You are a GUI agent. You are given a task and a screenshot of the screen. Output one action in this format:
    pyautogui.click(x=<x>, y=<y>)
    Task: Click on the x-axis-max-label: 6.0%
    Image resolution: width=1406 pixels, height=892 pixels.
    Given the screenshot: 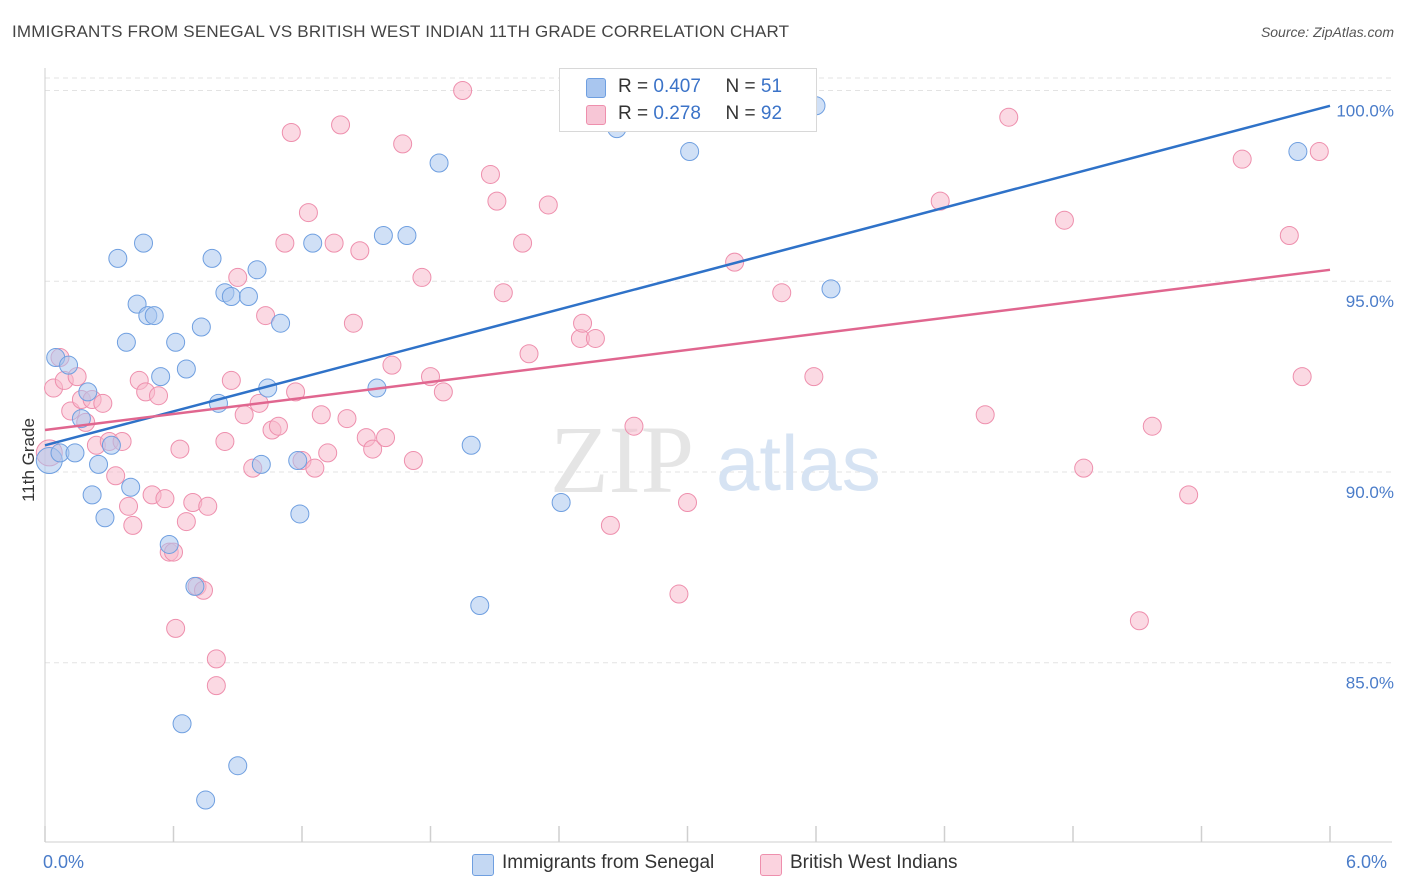 What is the action you would take?
    pyautogui.click(x=1367, y=862)
    